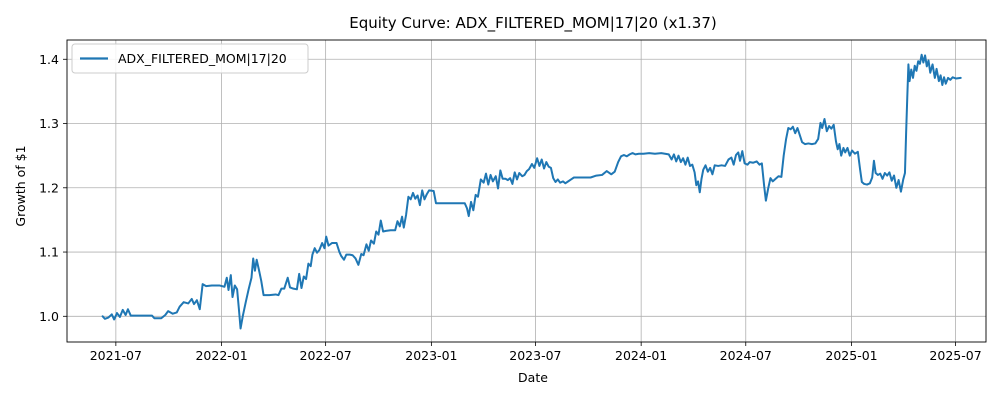 The height and width of the screenshot is (400, 1000). Describe the element at coordinates (533, 377) in the screenshot. I see `x-axis-label: Date` at that location.